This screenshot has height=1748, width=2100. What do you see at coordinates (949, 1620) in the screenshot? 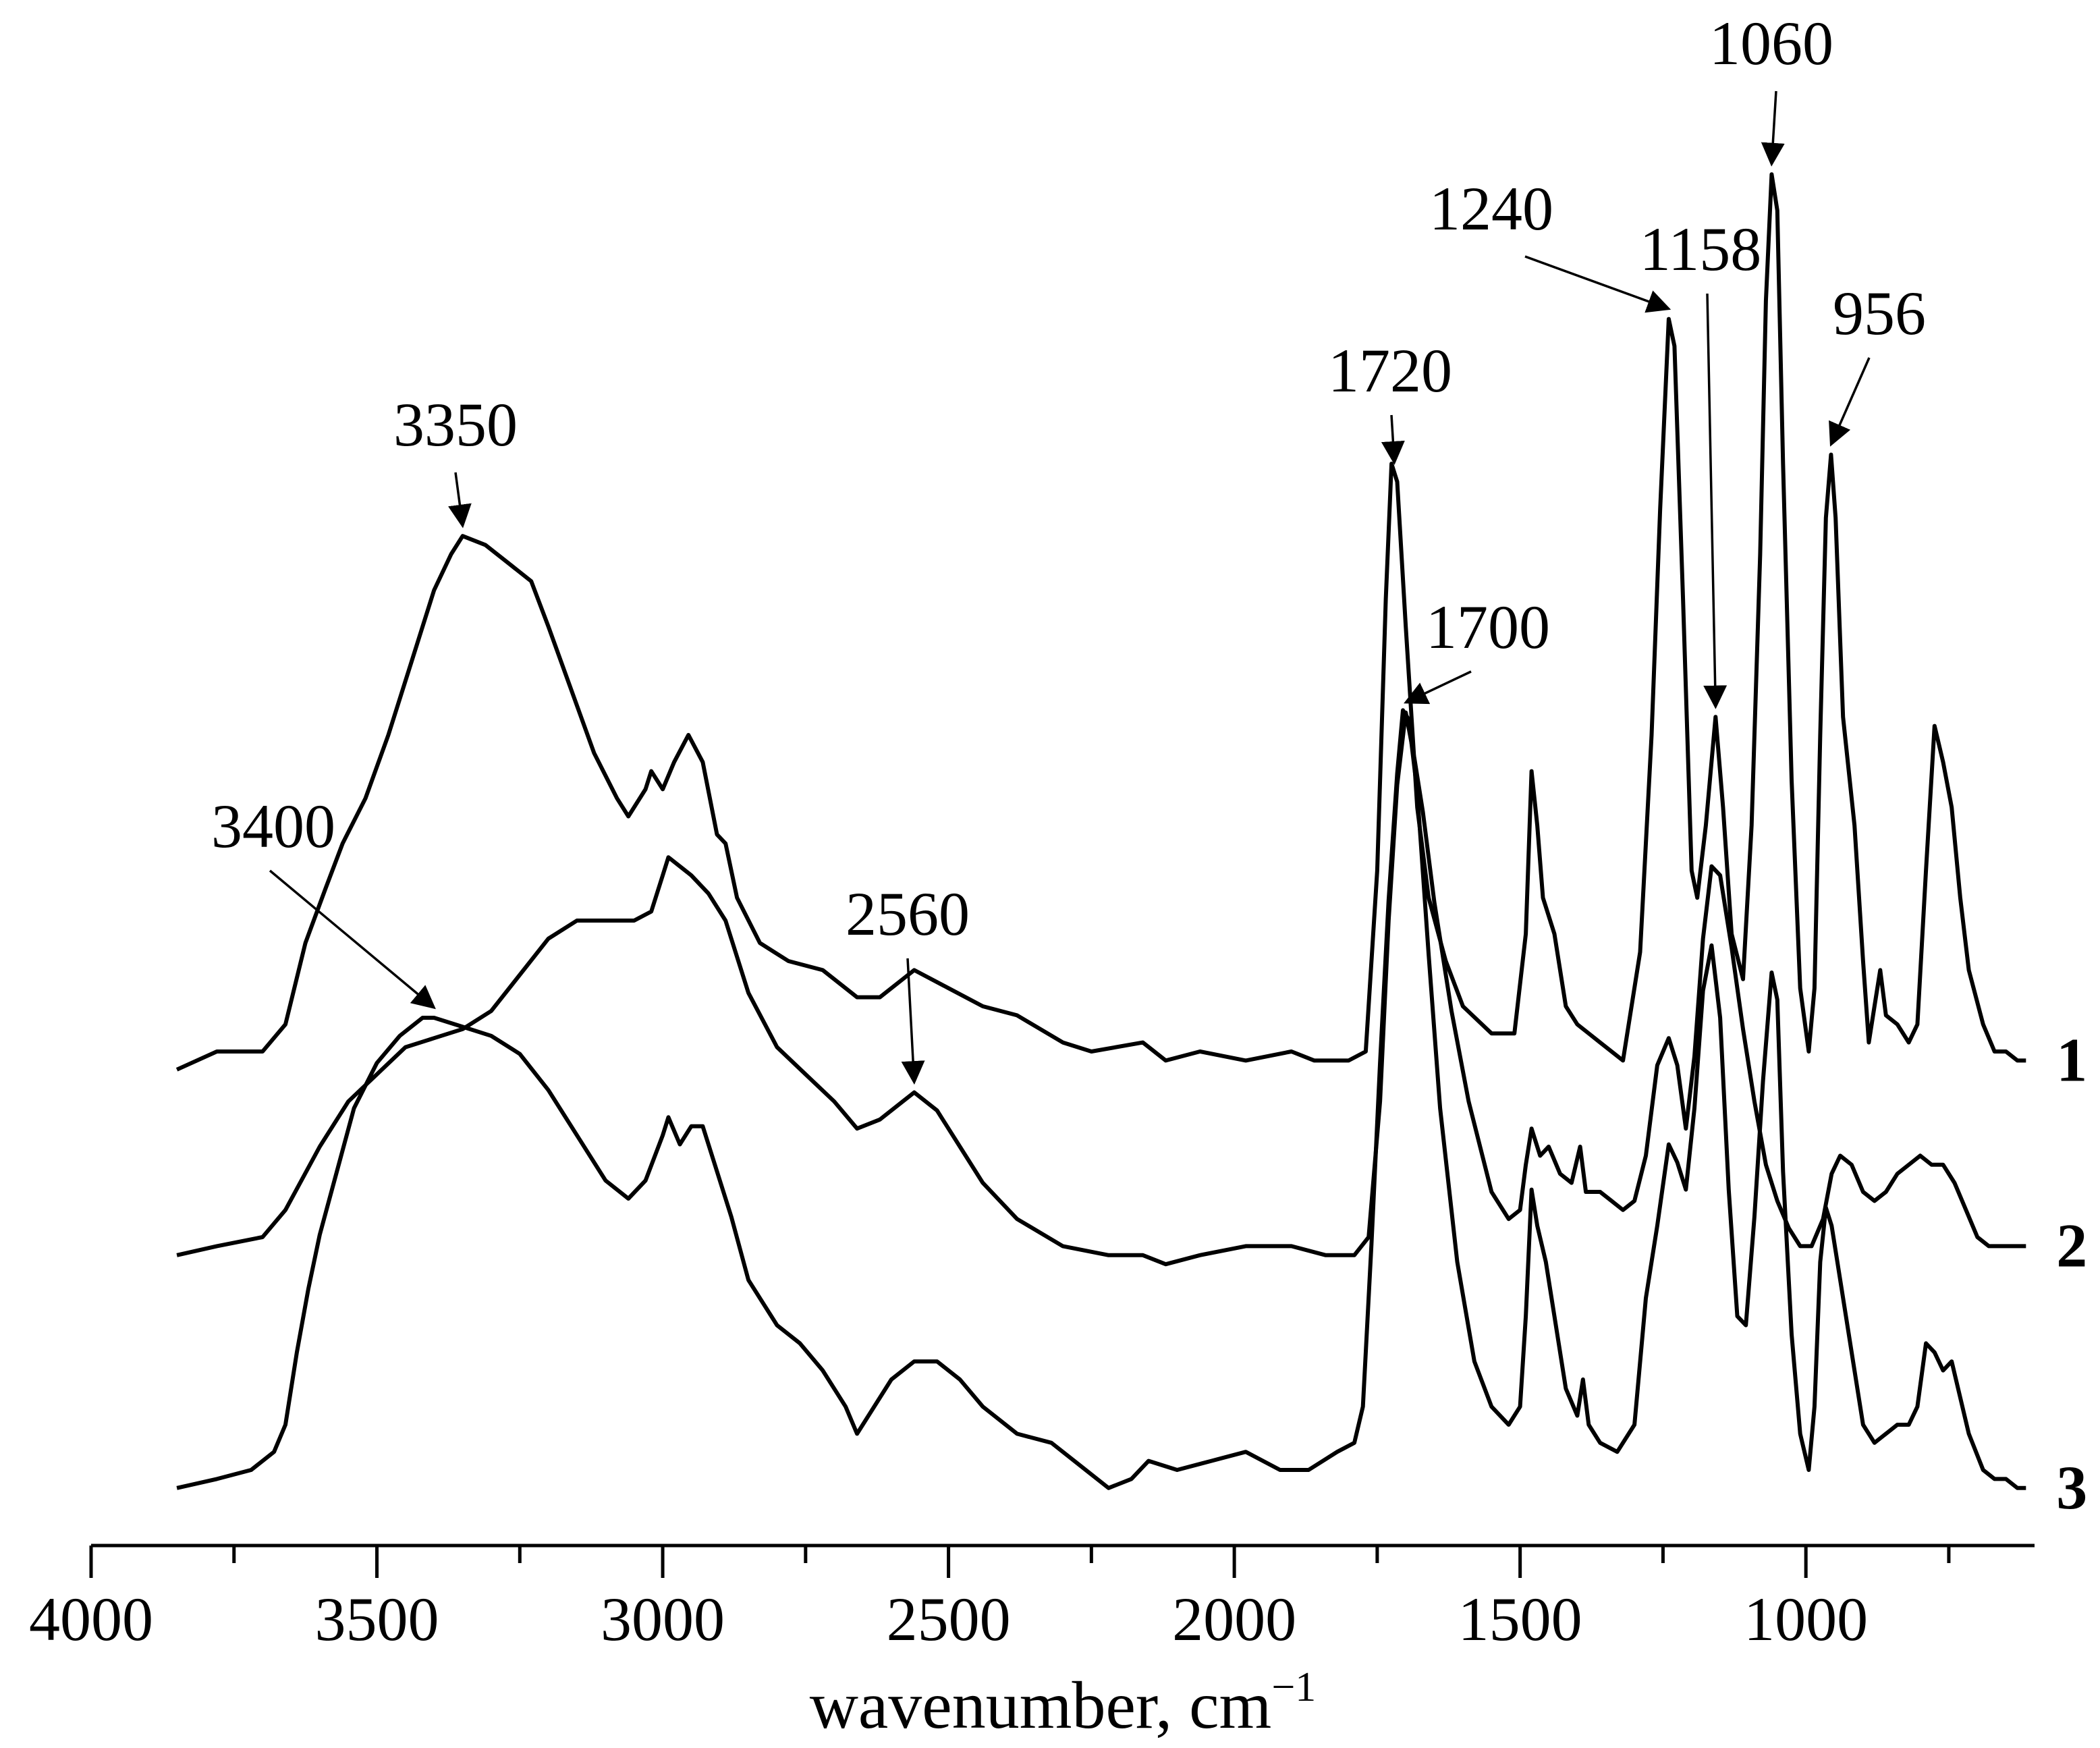
I see `x-tick-label: 2500` at bounding box center [949, 1620].